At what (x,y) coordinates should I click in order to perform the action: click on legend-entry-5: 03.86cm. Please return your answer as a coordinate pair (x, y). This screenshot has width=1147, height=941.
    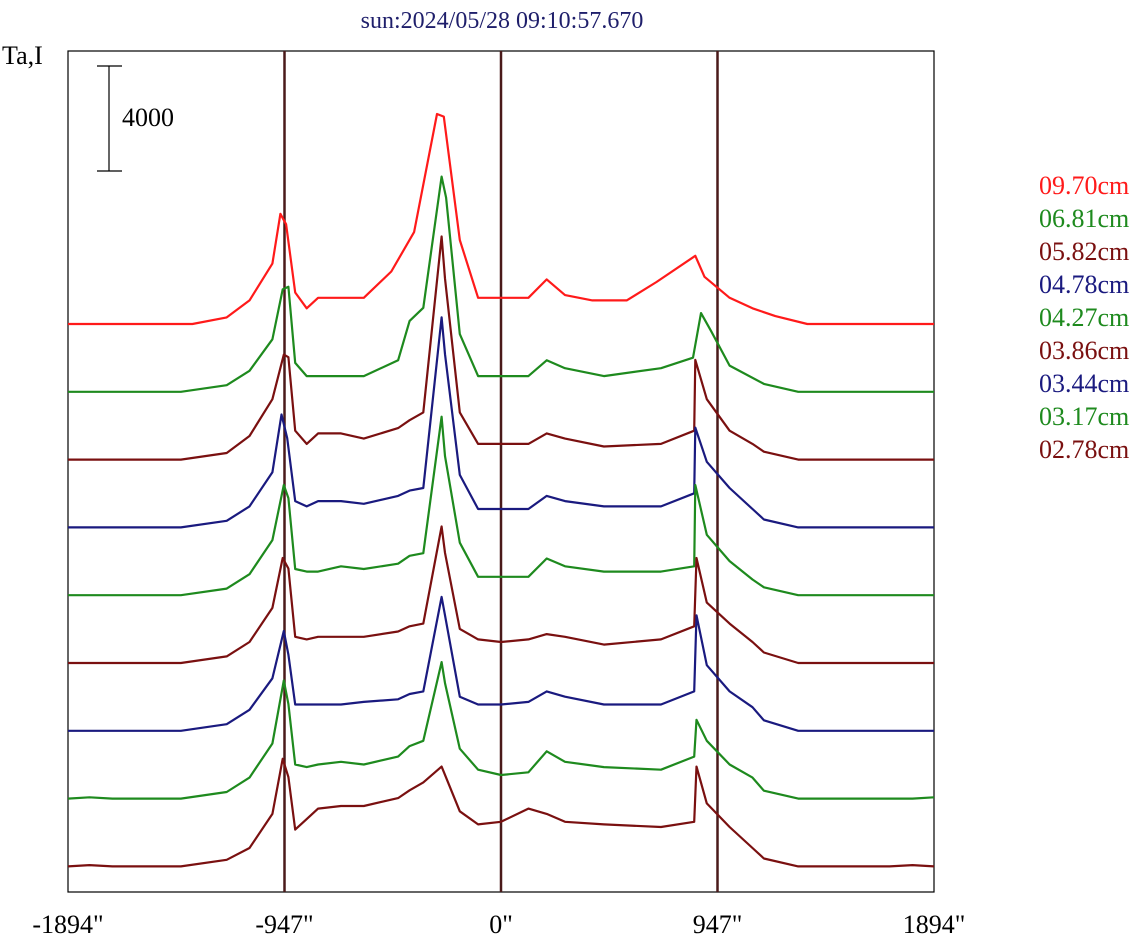
    Looking at the image, I should click on (1084, 350).